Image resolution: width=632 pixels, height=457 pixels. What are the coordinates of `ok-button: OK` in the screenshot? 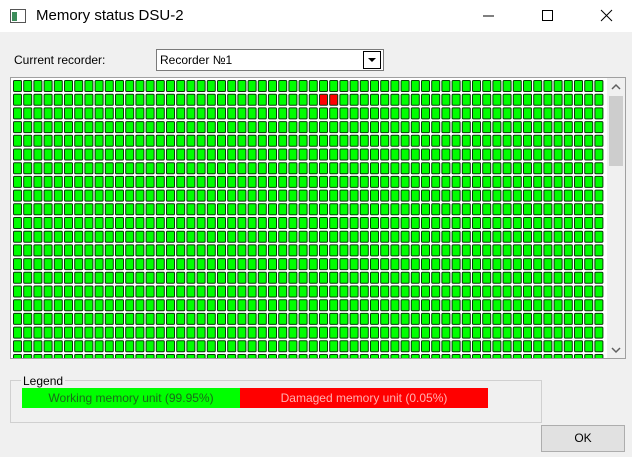 It's located at (583, 438).